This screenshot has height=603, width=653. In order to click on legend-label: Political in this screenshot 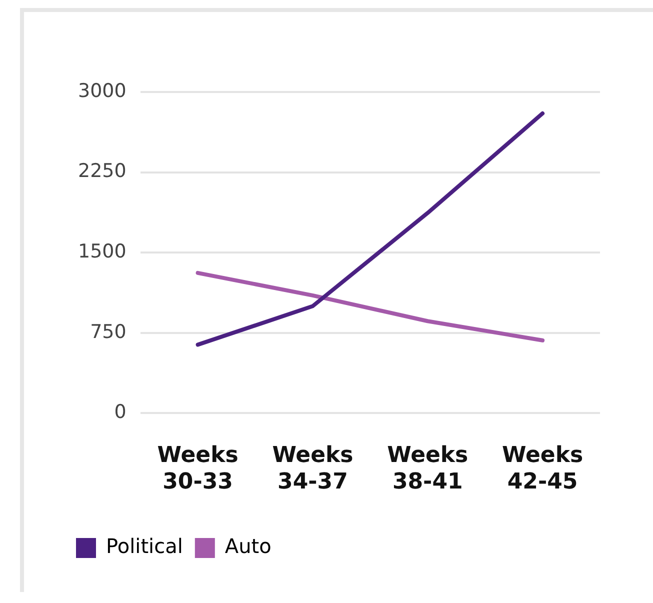, I will do `click(144, 546)`.